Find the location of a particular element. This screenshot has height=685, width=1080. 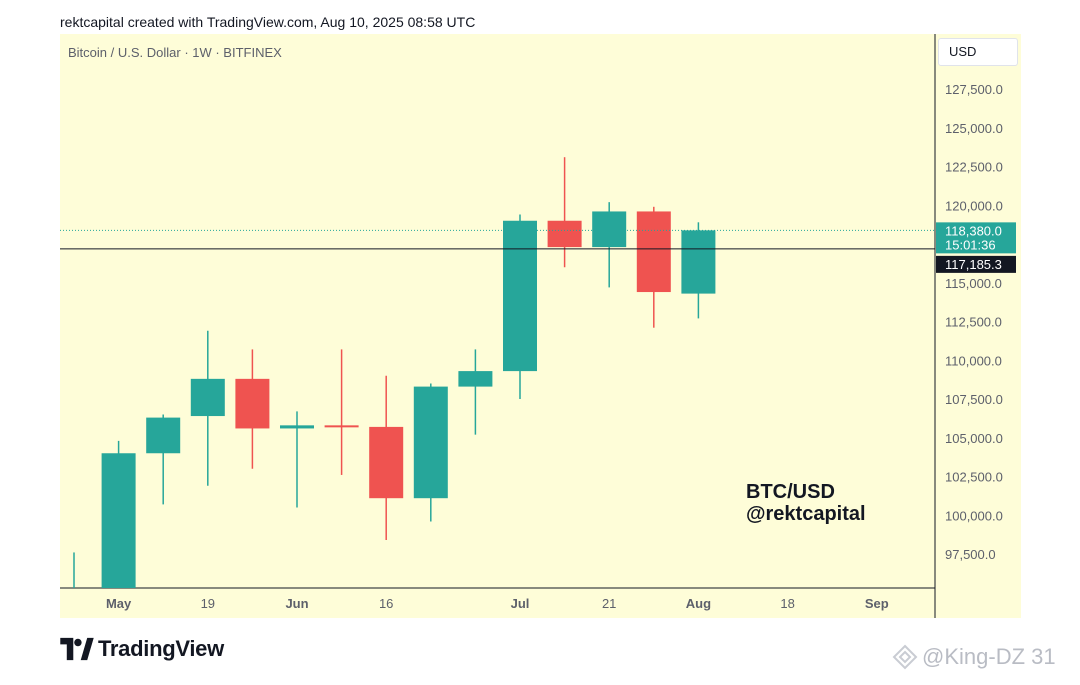

price-tick-label: 102,500.0 is located at coordinates (974, 477).